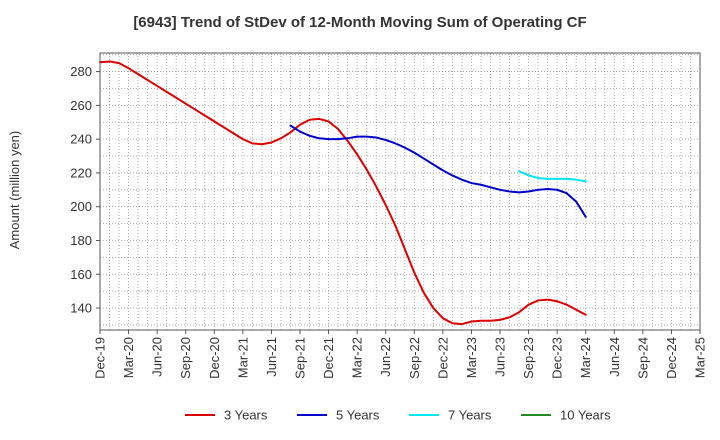  What do you see at coordinates (300, 358) in the screenshot?
I see `x-tick-label: Sep-21` at bounding box center [300, 358].